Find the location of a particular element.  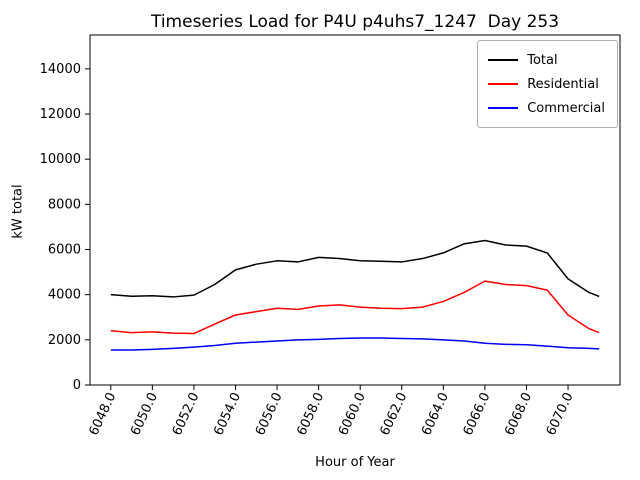

y-tick-label: 14000 is located at coordinates (60, 69).